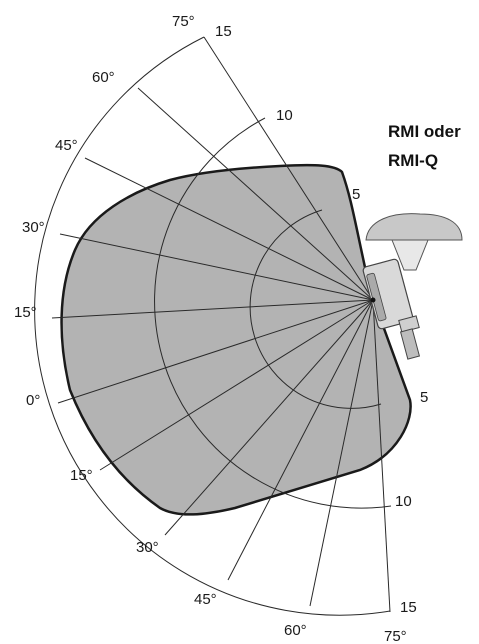 The height and width of the screenshot is (644, 479). What do you see at coordinates (403, 501) in the screenshot?
I see `range-label-lower-10: 10` at bounding box center [403, 501].